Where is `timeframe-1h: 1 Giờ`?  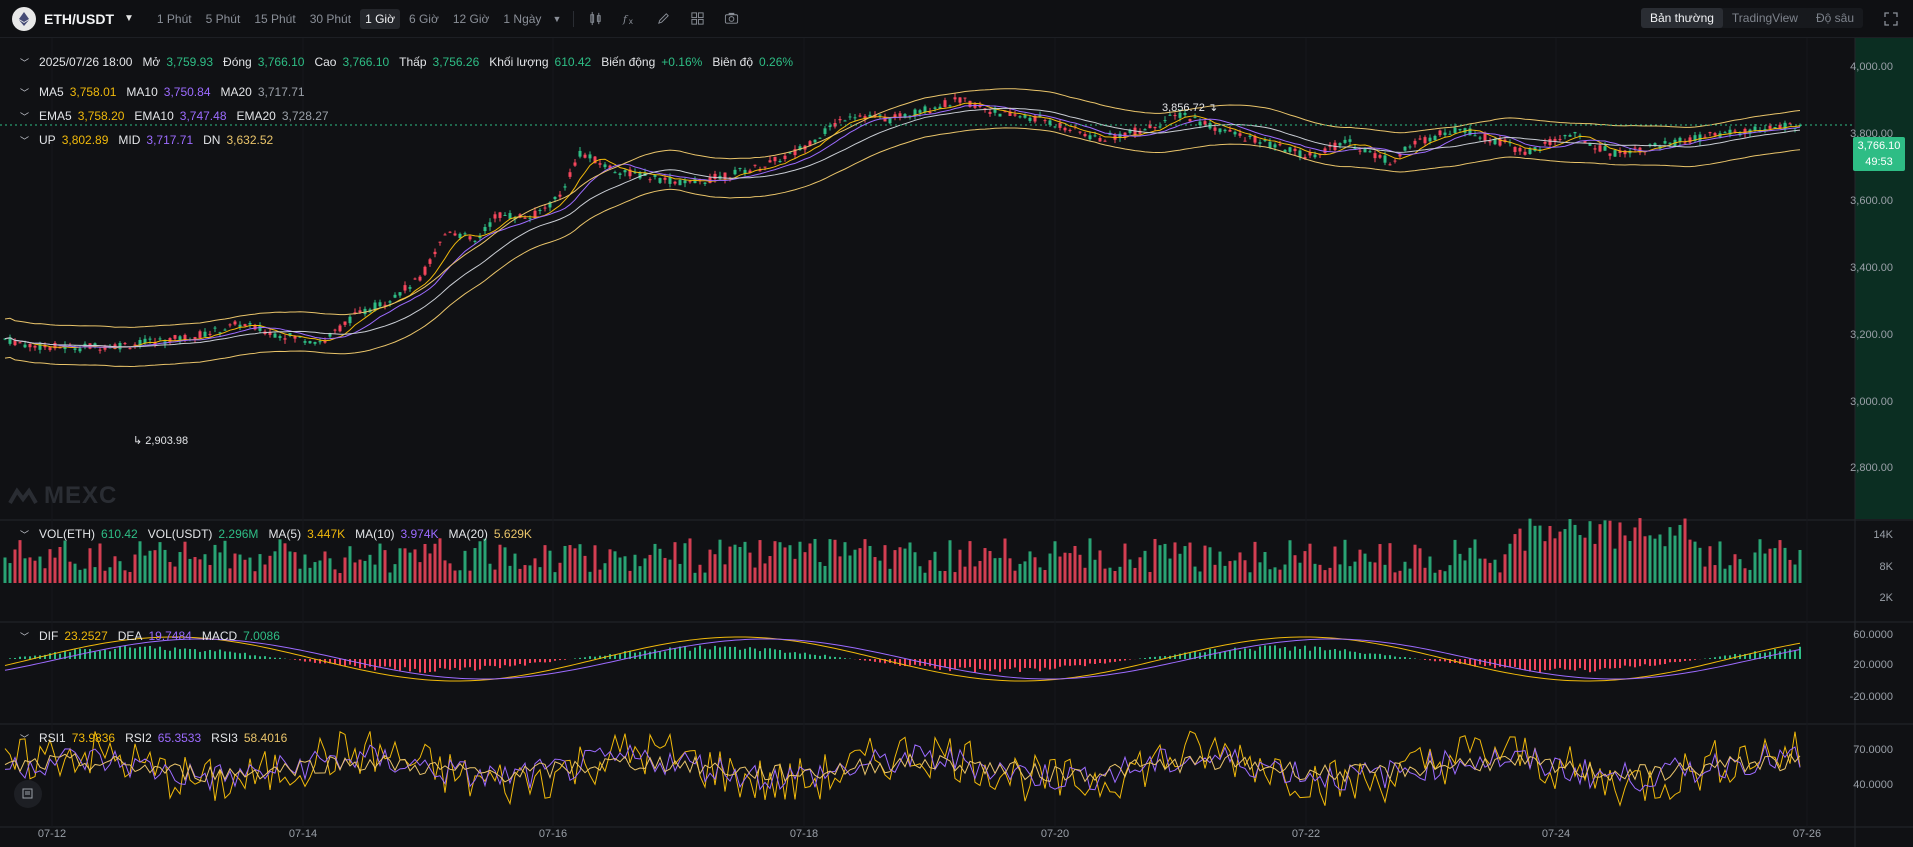
timeframe-1h: 1 Giờ is located at coordinates (380, 18).